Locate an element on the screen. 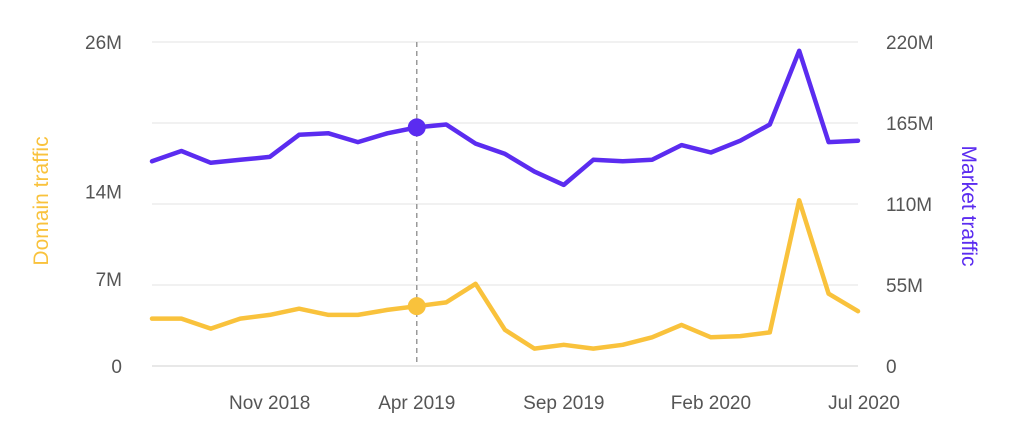  market-traffic-marker is located at coordinates (416, 127).